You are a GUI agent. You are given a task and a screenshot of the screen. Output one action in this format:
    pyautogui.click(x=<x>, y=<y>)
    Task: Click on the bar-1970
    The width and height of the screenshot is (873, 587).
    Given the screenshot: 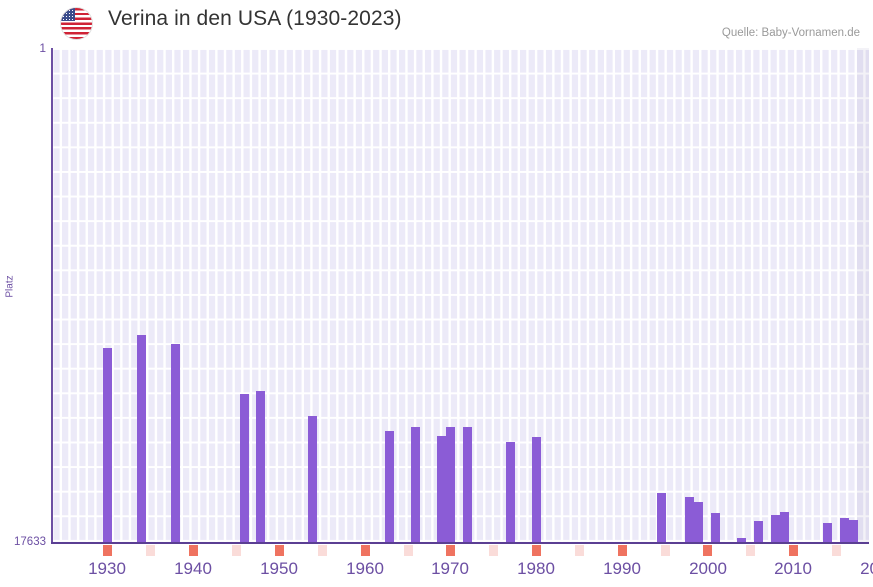 What is the action you would take?
    pyautogui.click(x=450, y=485)
    